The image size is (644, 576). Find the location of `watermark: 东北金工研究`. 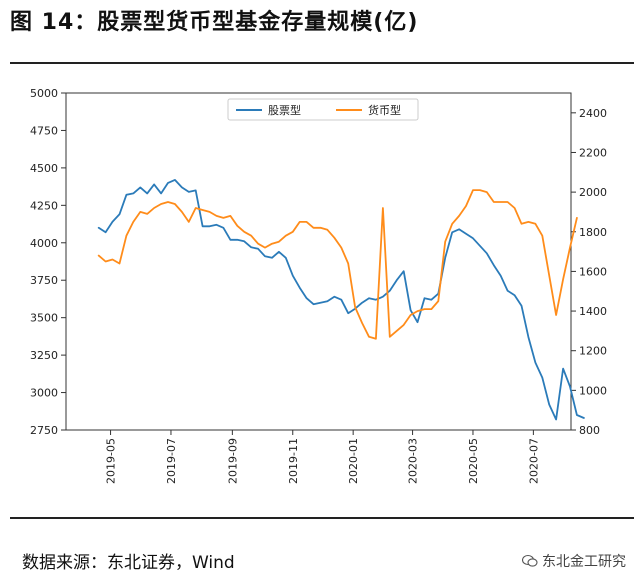

watermark: 东北金工研究 is located at coordinates (574, 561).